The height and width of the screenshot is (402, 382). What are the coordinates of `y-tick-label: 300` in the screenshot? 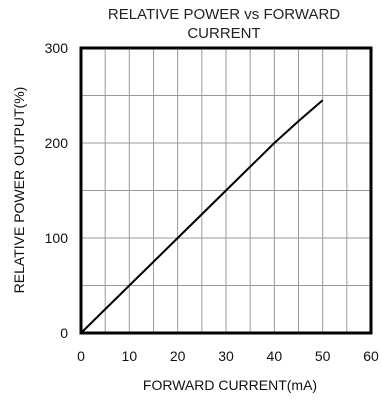 It's located at (57, 48).